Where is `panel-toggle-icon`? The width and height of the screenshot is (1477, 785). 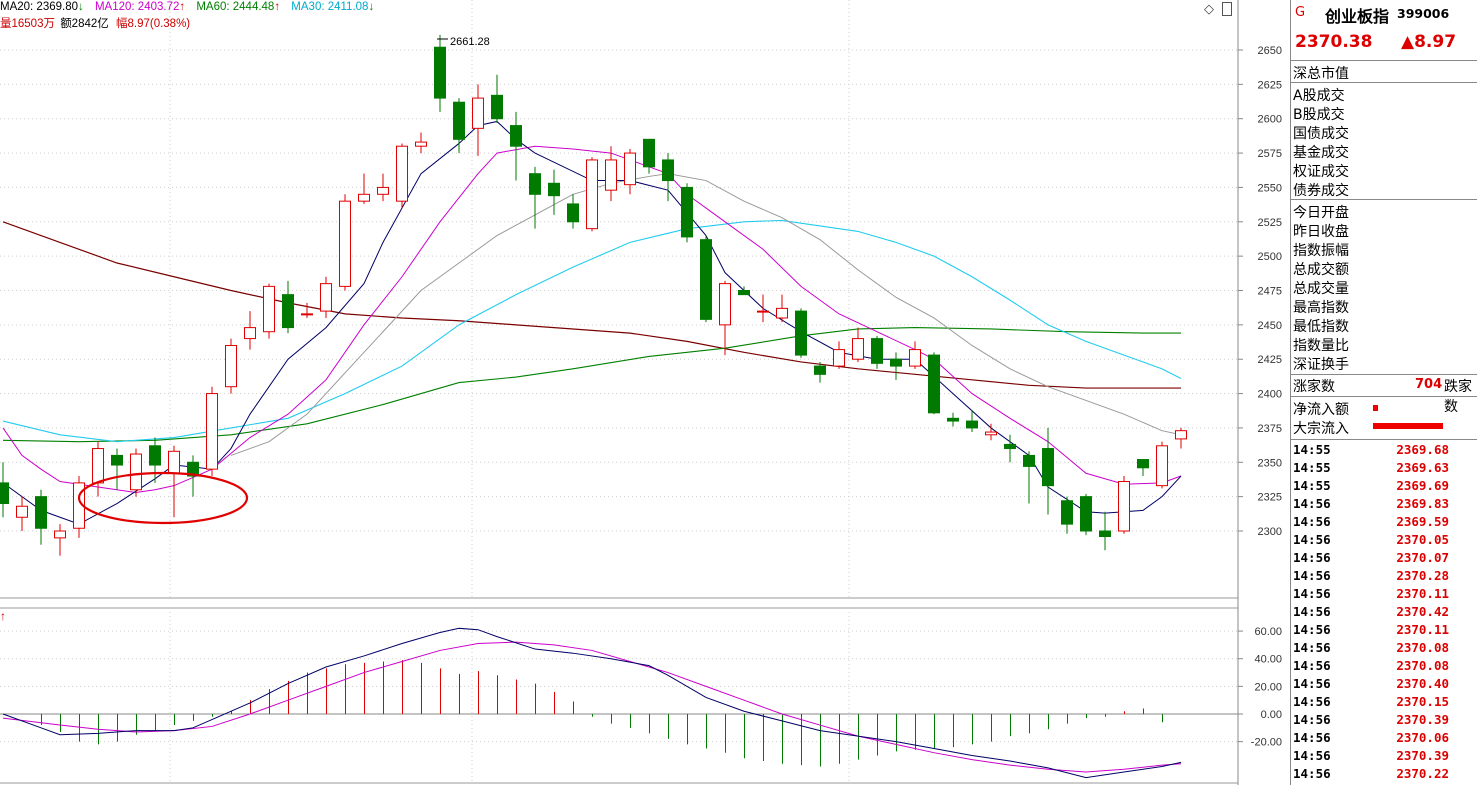
panel-toggle-icon is located at coordinates (1227, 9).